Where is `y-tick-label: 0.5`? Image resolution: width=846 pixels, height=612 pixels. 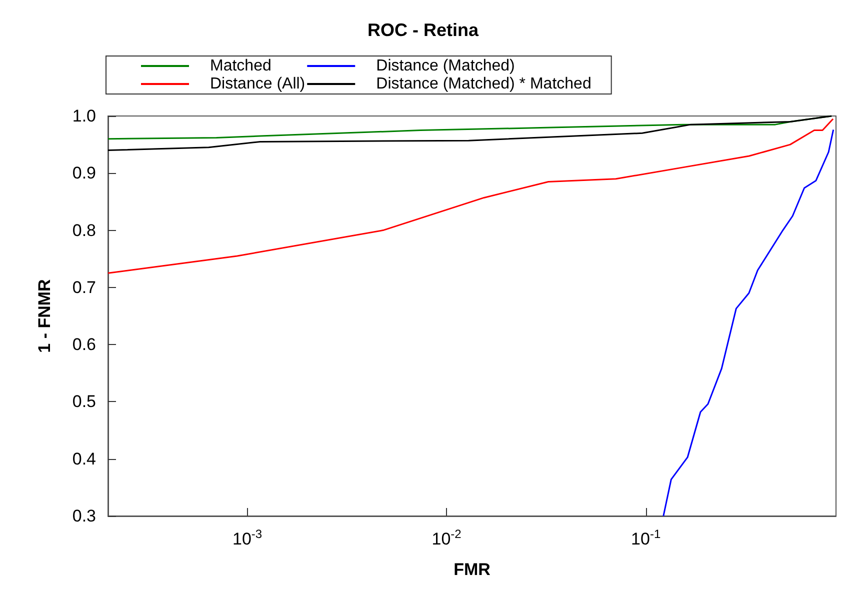 y-tick-label: 0.5 is located at coordinates (84, 402).